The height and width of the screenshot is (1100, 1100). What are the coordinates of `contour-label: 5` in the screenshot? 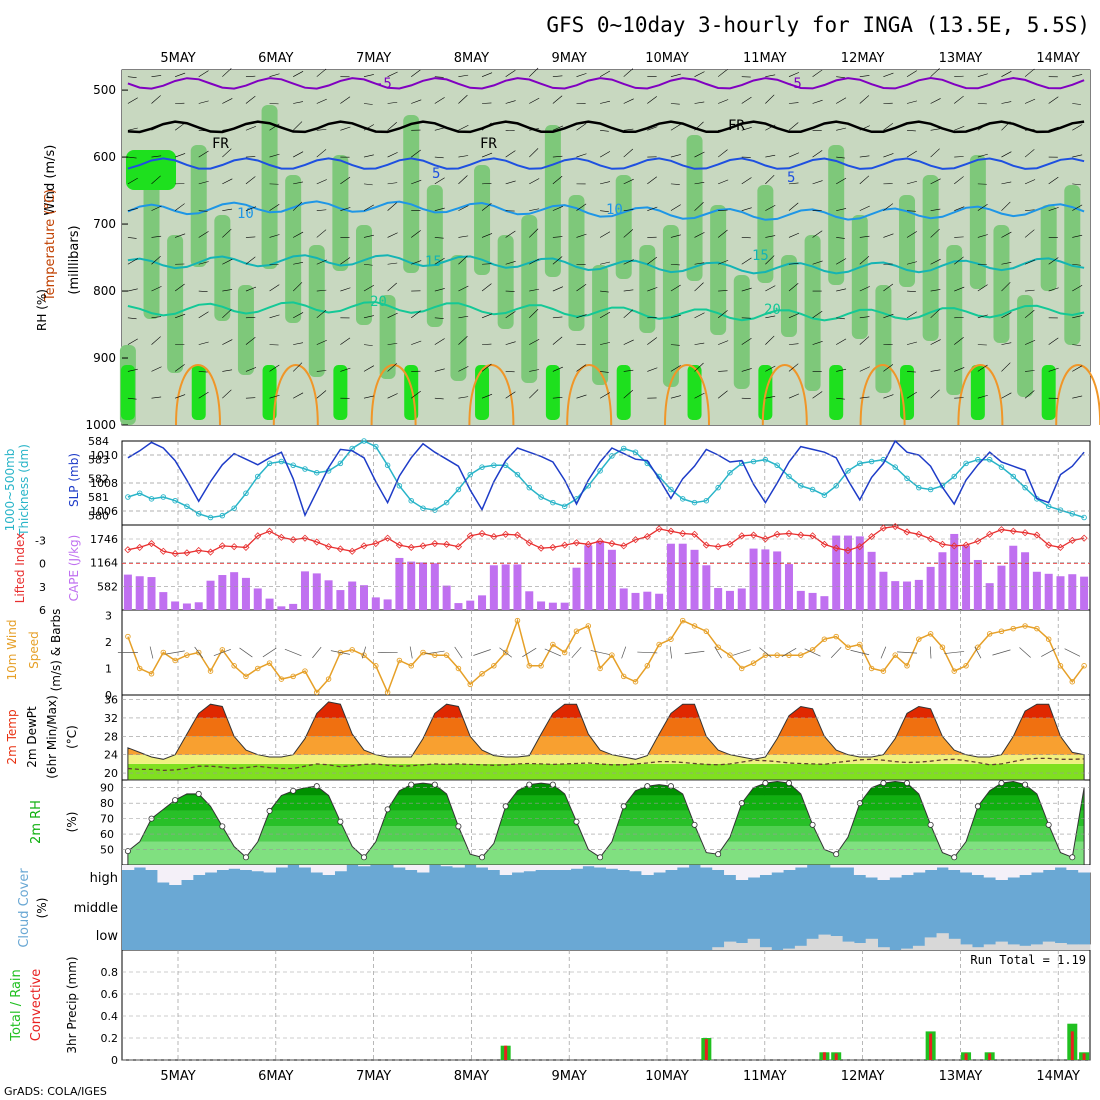 It's located at (436, 174).